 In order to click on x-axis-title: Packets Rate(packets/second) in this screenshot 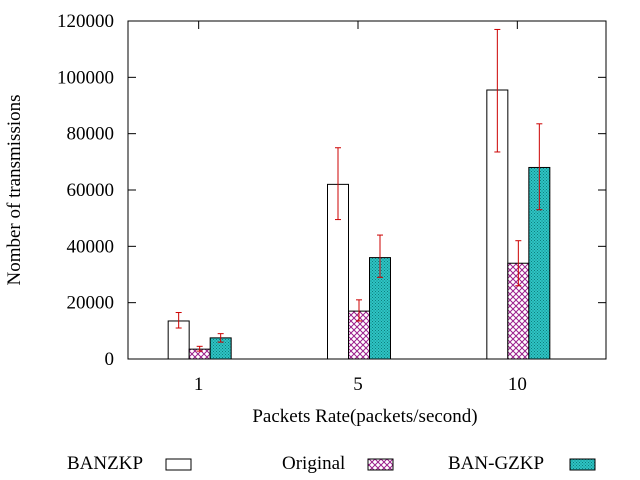, I will do `click(364, 416)`.